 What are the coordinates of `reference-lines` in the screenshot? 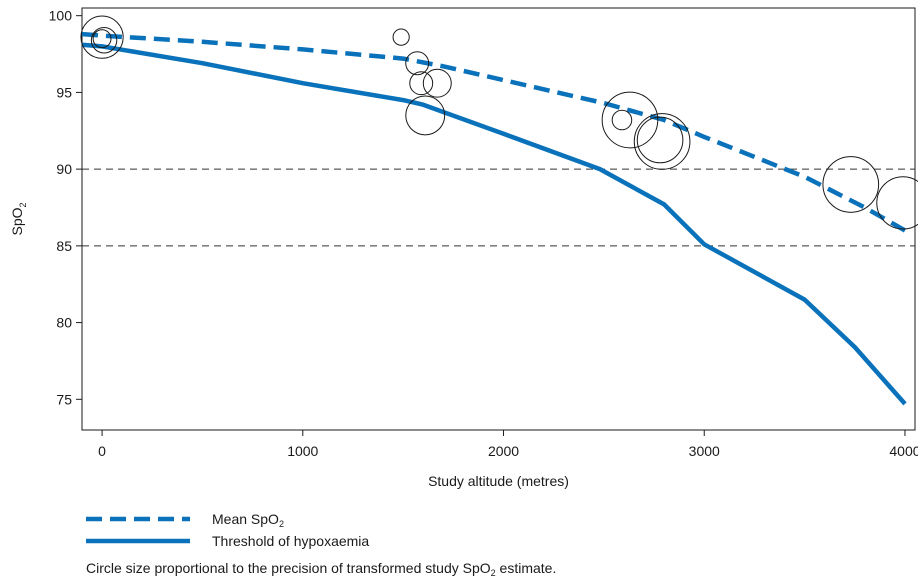 It's located at (498, 207).